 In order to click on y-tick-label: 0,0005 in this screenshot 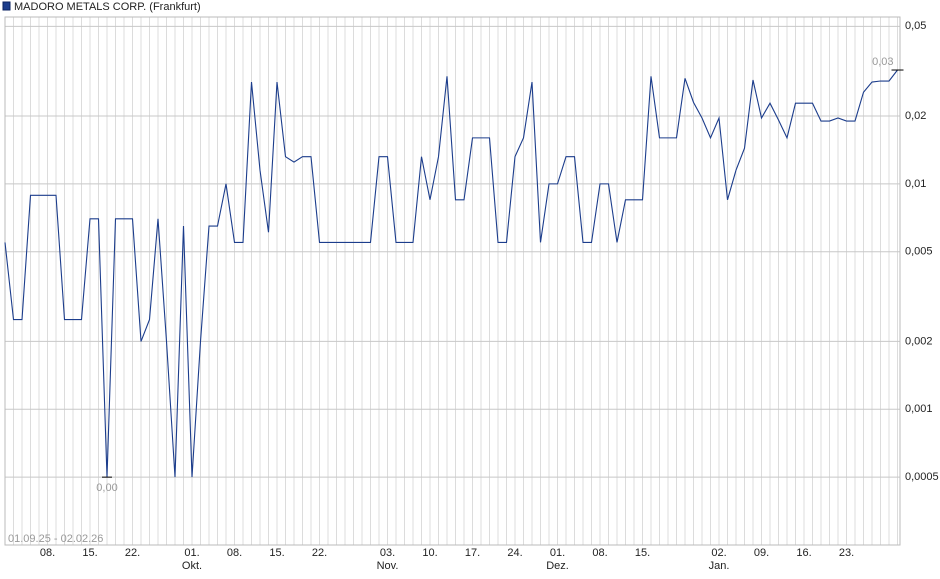, I will do `click(922, 477)`.